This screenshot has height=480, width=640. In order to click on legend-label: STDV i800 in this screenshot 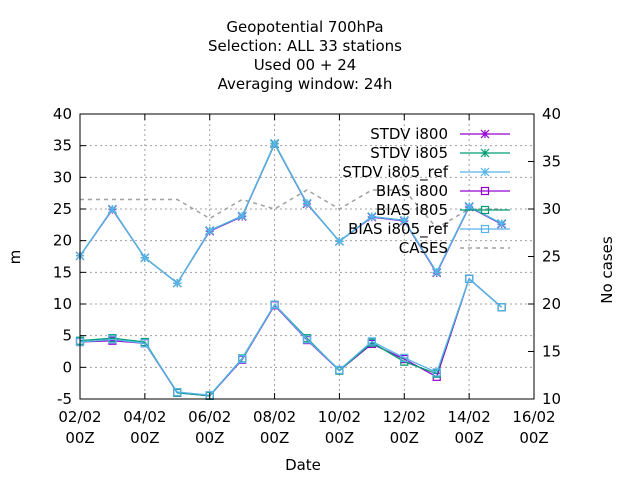, I will do `click(409, 134)`.